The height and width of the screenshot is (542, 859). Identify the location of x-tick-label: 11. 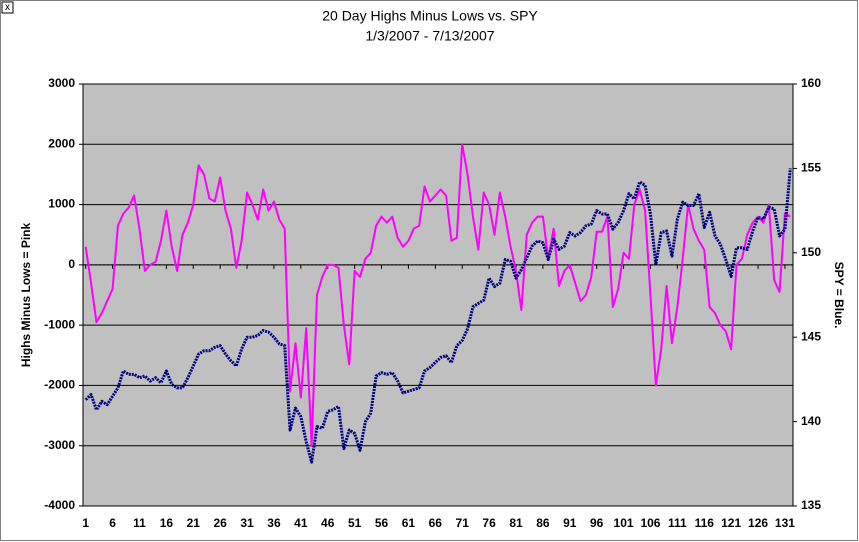
(139, 523).